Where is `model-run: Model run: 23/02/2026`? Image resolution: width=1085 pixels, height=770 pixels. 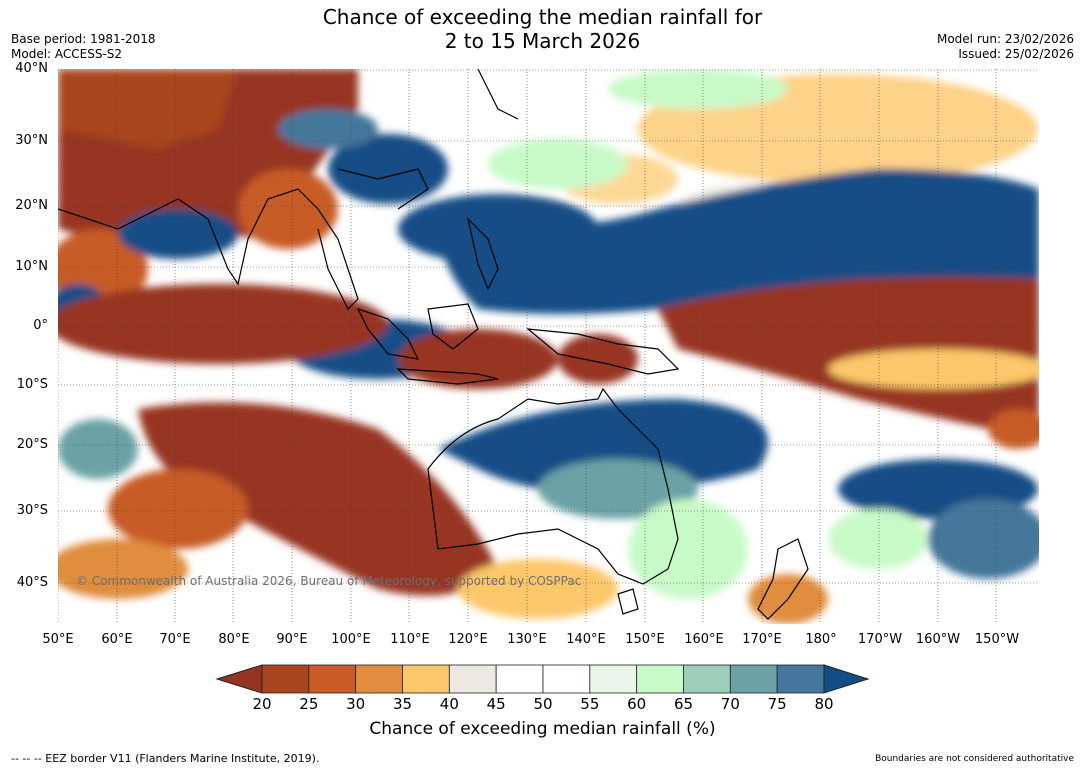
model-run: Model run: 23/02/2026 is located at coordinates (1005, 39).